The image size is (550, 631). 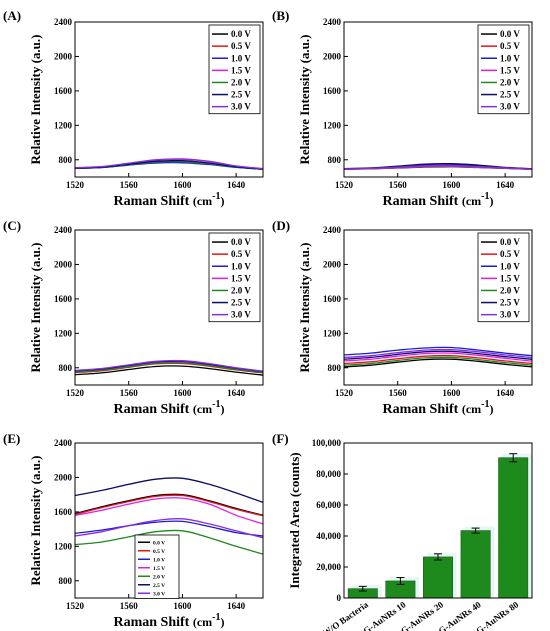 What do you see at coordinates (280, 15) in the screenshot?
I see `panel-label: (B)` at bounding box center [280, 15].